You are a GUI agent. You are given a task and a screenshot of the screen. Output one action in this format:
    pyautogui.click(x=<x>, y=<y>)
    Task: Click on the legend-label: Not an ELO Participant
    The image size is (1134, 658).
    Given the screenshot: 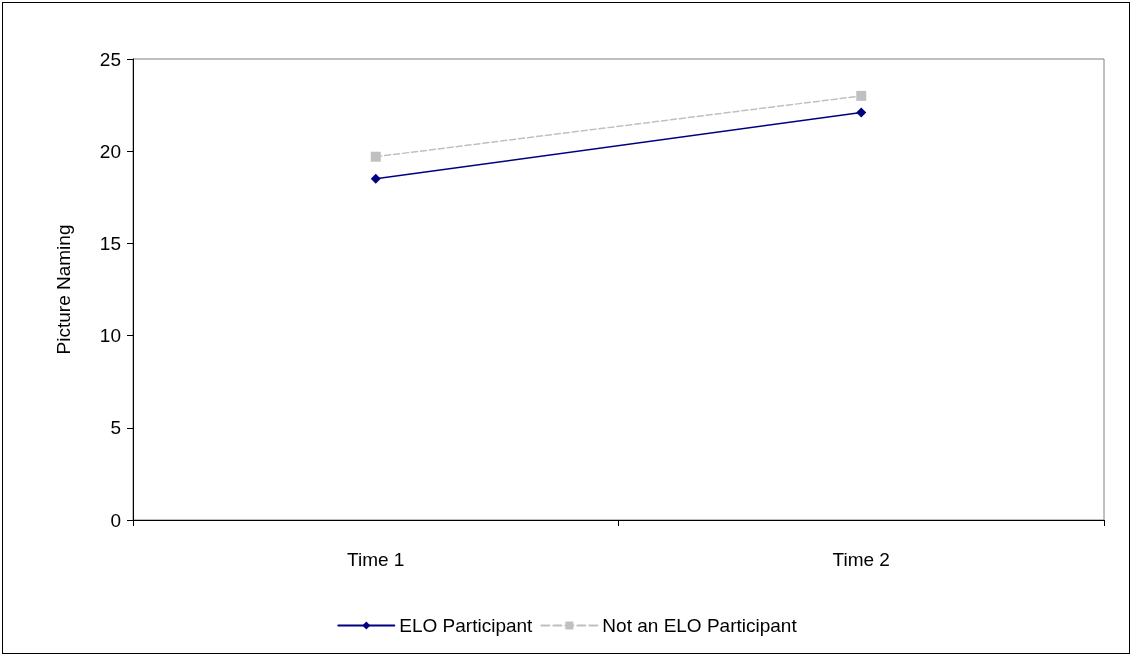 What is the action you would take?
    pyautogui.click(x=700, y=625)
    